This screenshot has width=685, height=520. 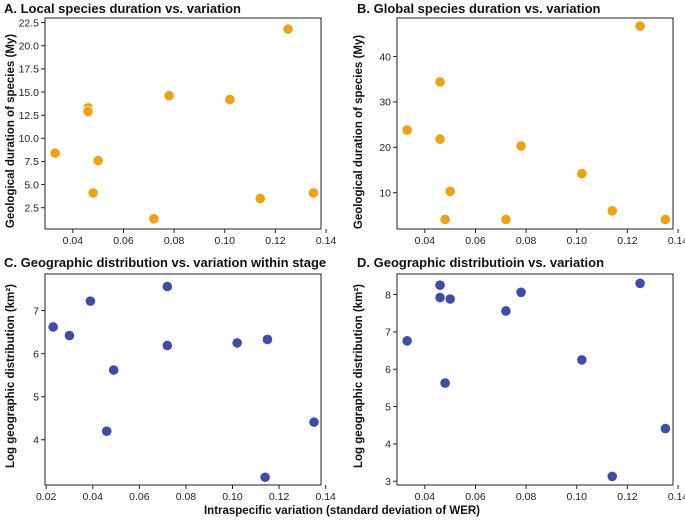 What do you see at coordinates (36, 311) in the screenshot?
I see `panel-c-y-tick-label: 7` at bounding box center [36, 311].